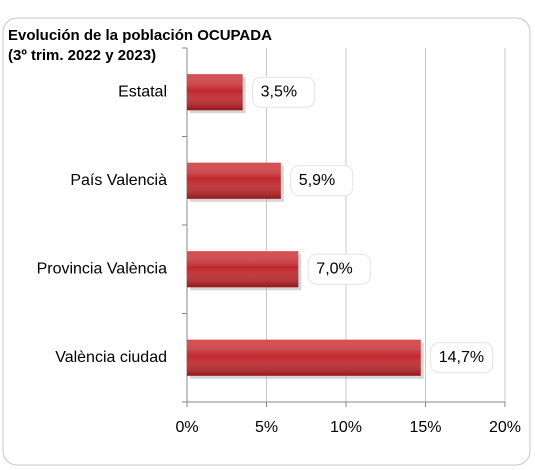 Image resolution: width=535 pixels, height=470 pixels. Describe the element at coordinates (111, 357) in the screenshot. I see `y-tick-label: València ciudad` at that location.